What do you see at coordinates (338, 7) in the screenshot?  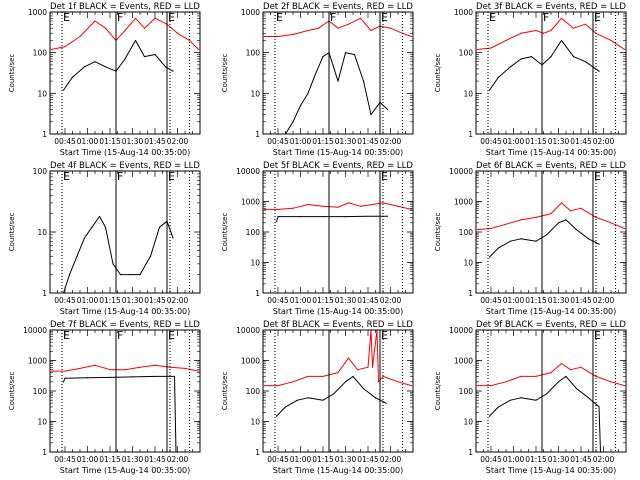 I see `chart-title: Det 2f BLACK = Events, RED = LLD` at bounding box center [338, 7].